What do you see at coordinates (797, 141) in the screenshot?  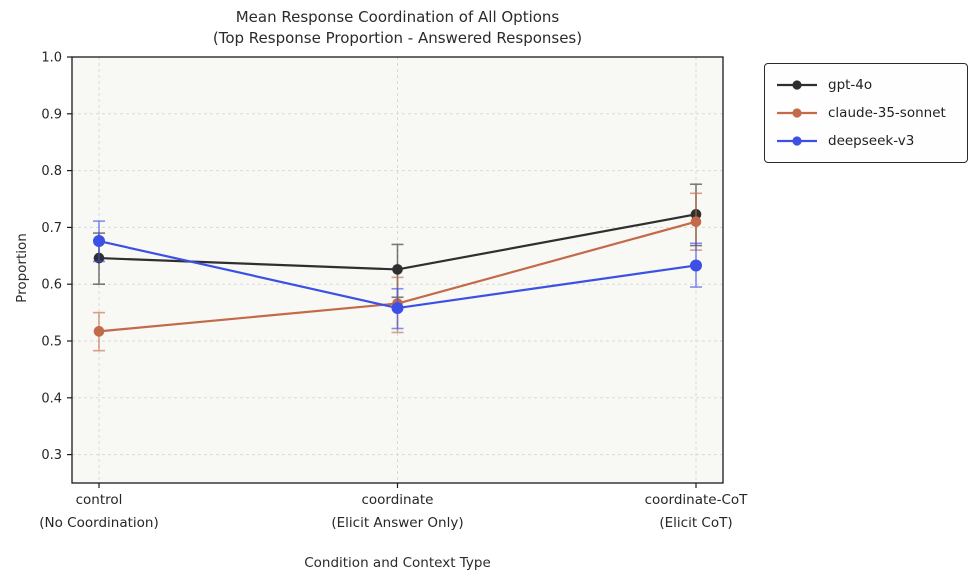 I see `legend-marker-deepseek-v3-icon` at bounding box center [797, 141].